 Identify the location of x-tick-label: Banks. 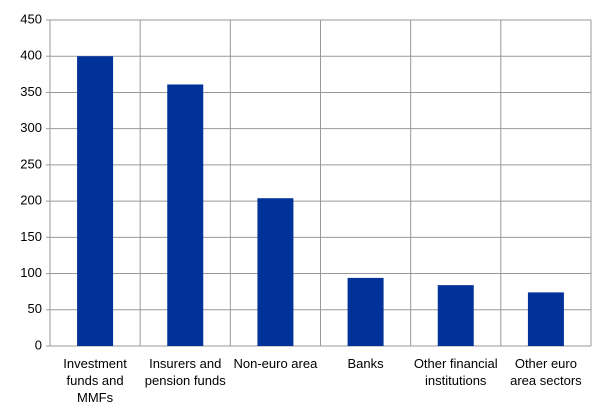
(365, 363).